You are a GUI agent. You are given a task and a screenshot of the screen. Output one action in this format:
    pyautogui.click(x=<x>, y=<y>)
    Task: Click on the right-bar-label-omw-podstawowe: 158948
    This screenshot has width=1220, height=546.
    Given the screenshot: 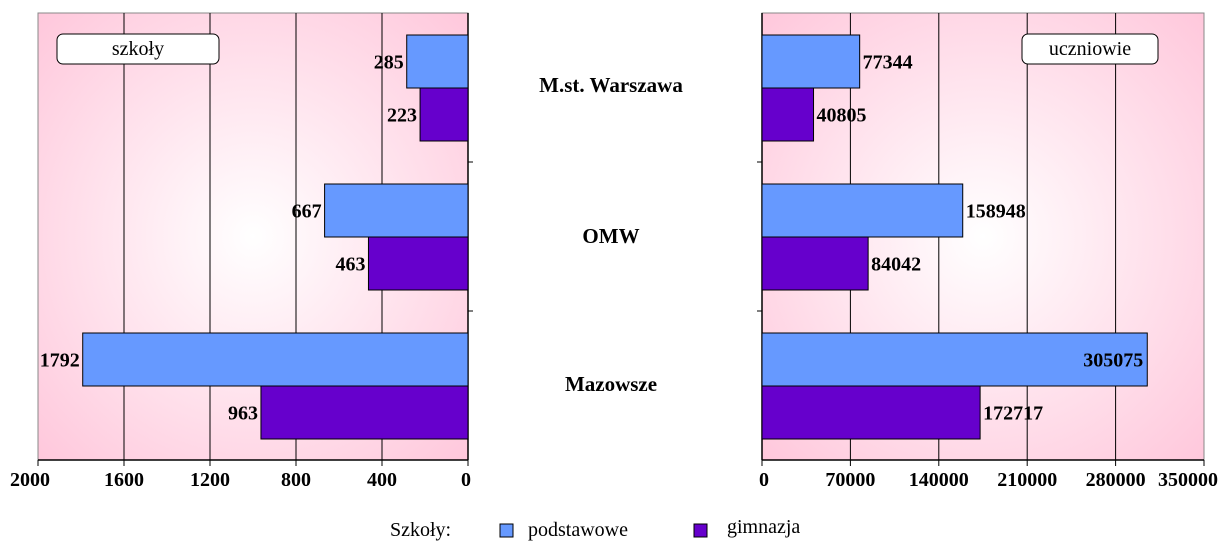 What is the action you would take?
    pyautogui.click(x=996, y=212)
    